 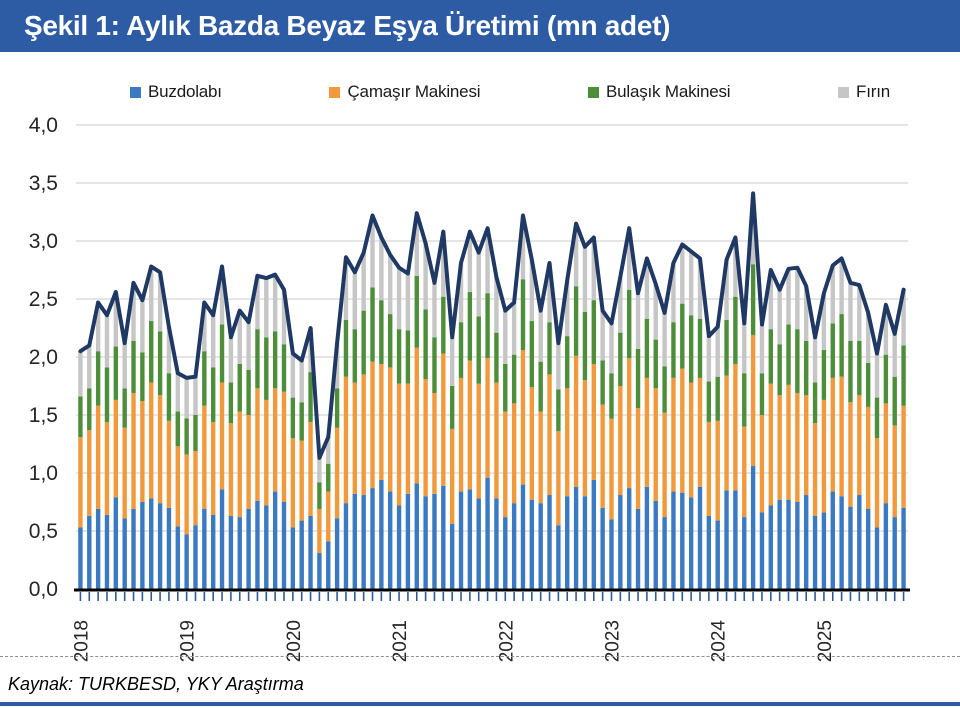 I want to click on camasir-swatch-icon, so click(x=335, y=92).